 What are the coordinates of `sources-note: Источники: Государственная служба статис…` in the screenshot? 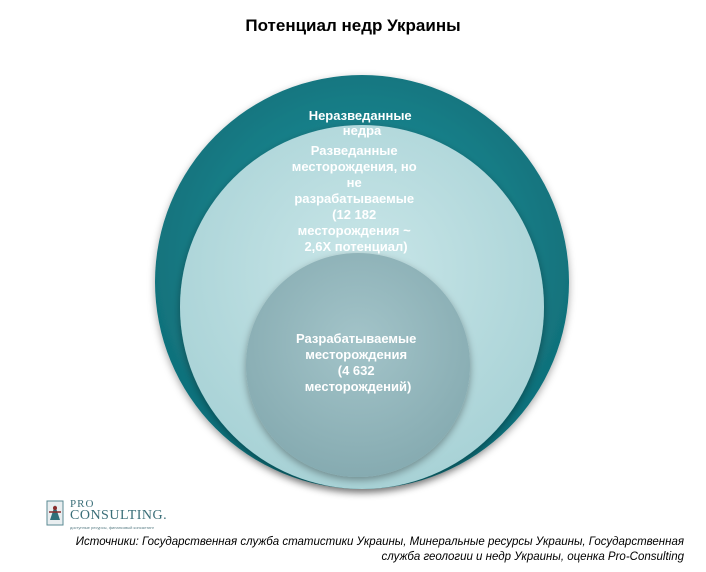 It's located at (364, 550).